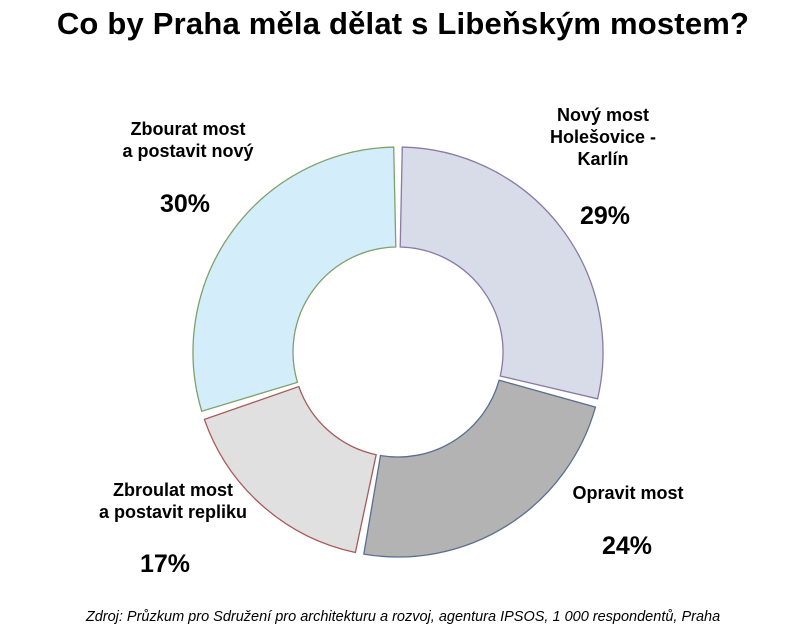  Describe the element at coordinates (603, 115) in the screenshot. I see `slice-label-line: Nový most` at that location.